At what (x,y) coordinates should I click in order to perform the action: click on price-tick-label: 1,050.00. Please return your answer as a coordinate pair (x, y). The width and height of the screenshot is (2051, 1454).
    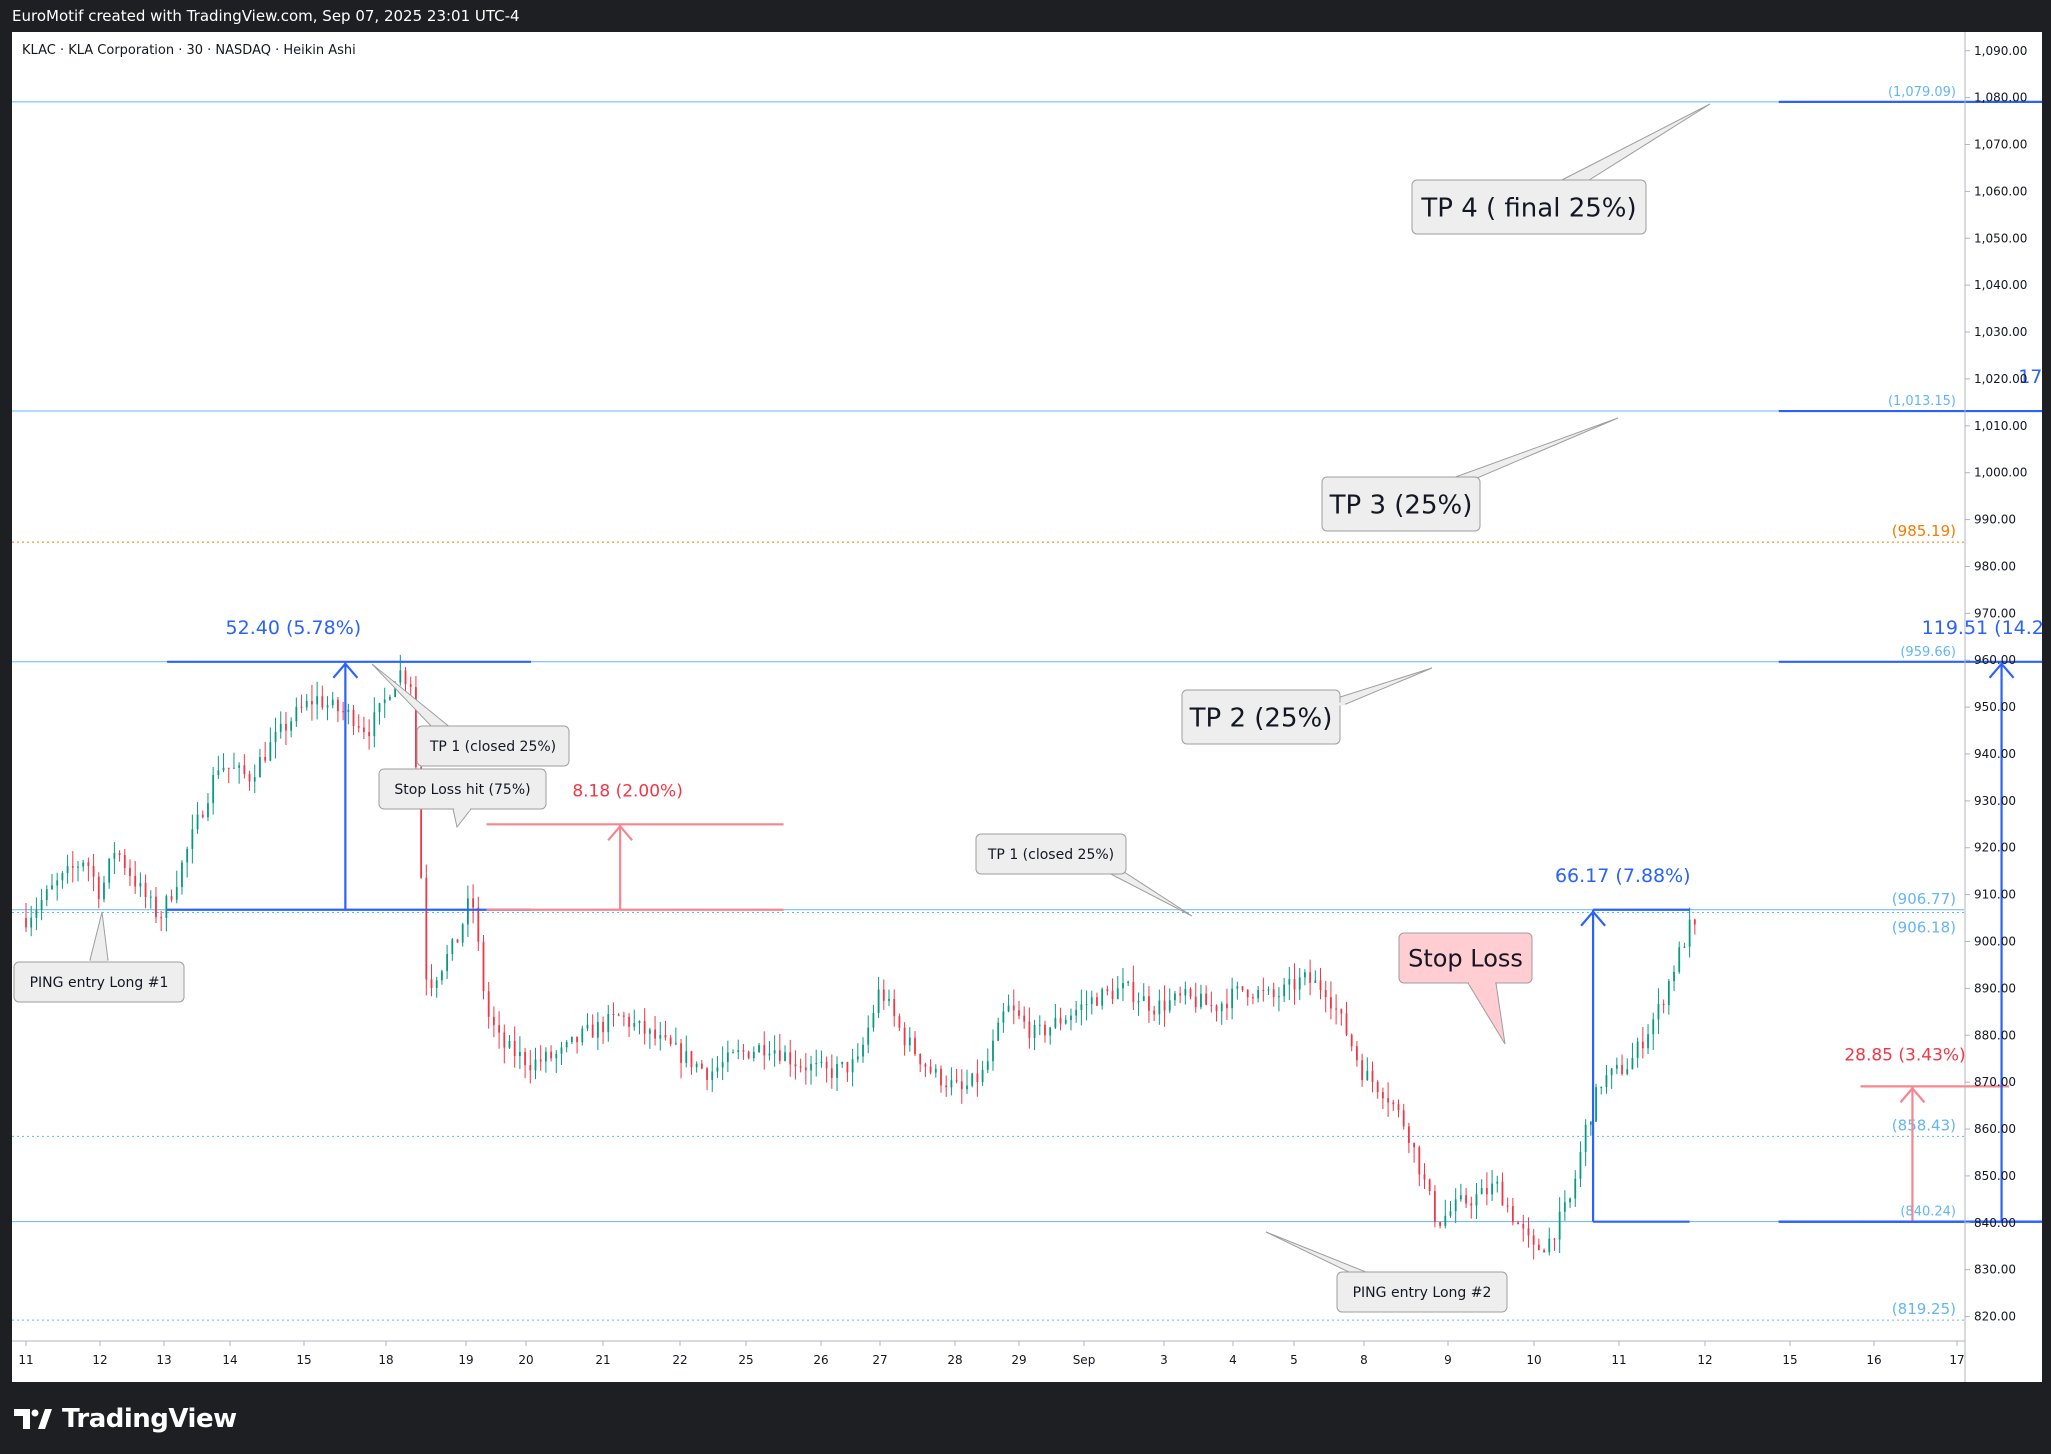
    Looking at the image, I should click on (2000, 238).